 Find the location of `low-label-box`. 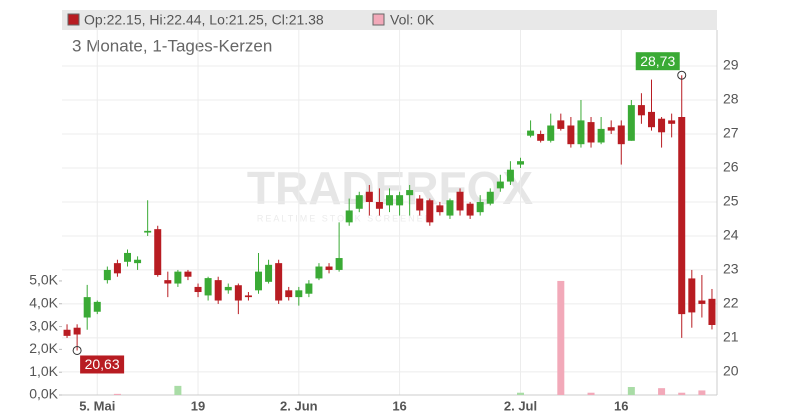

low-label-box is located at coordinates (102, 364).